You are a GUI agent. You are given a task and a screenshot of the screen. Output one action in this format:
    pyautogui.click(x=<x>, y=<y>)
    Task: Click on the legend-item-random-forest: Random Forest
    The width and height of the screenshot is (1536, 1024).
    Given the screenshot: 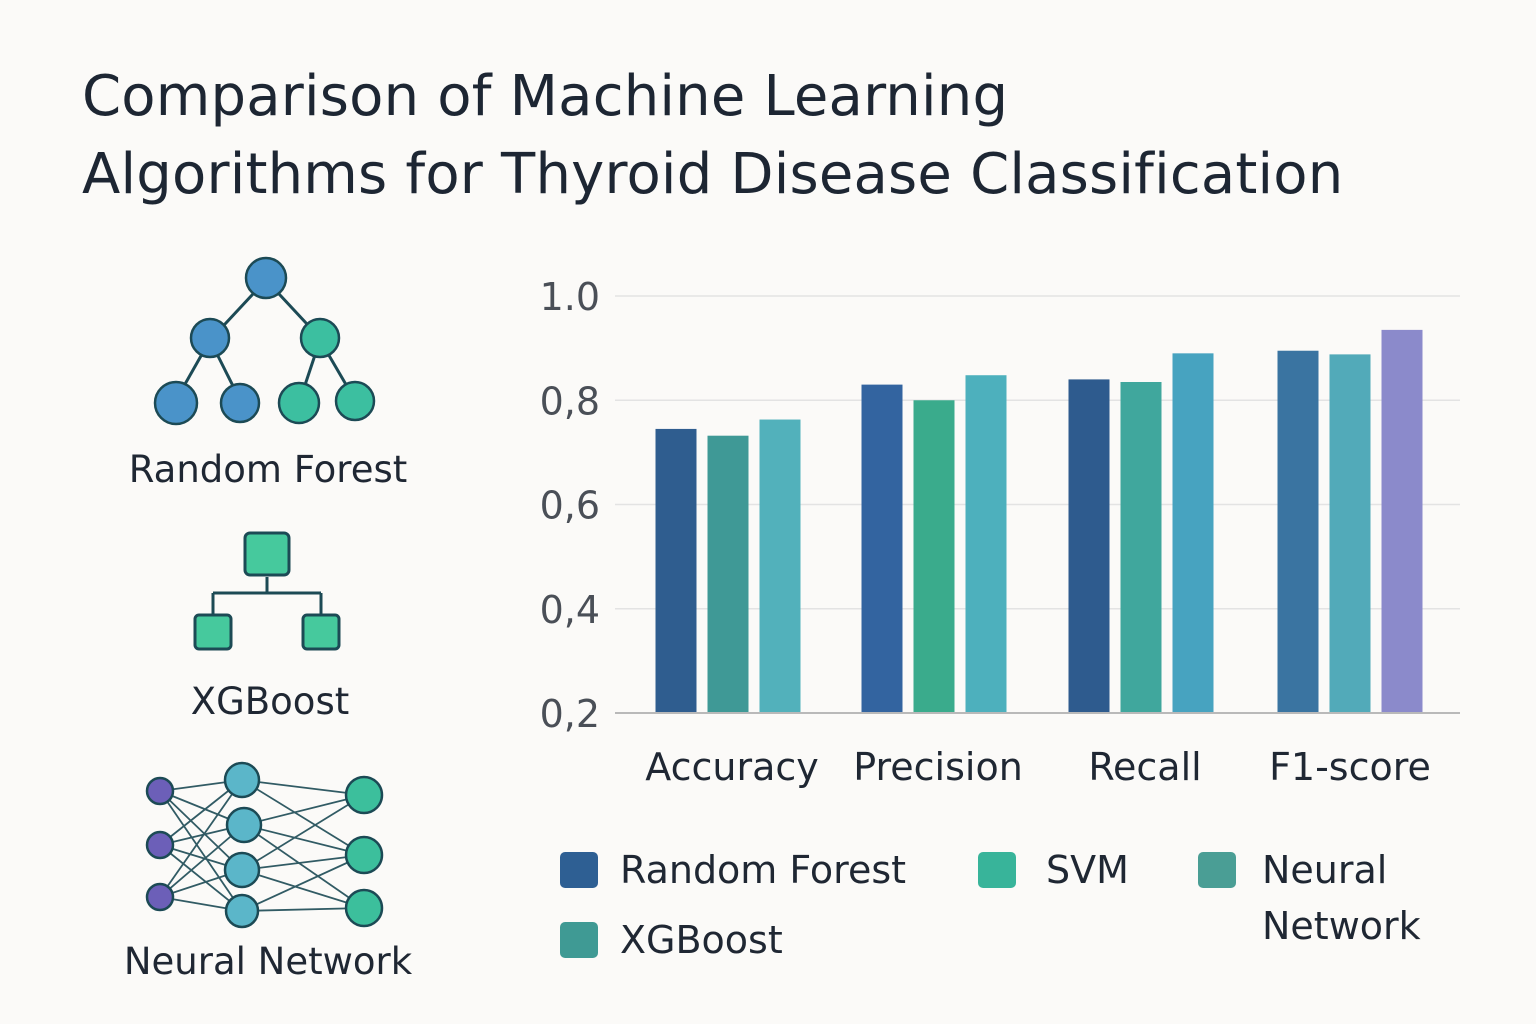 What is the action you would take?
    pyautogui.click(x=733, y=873)
    